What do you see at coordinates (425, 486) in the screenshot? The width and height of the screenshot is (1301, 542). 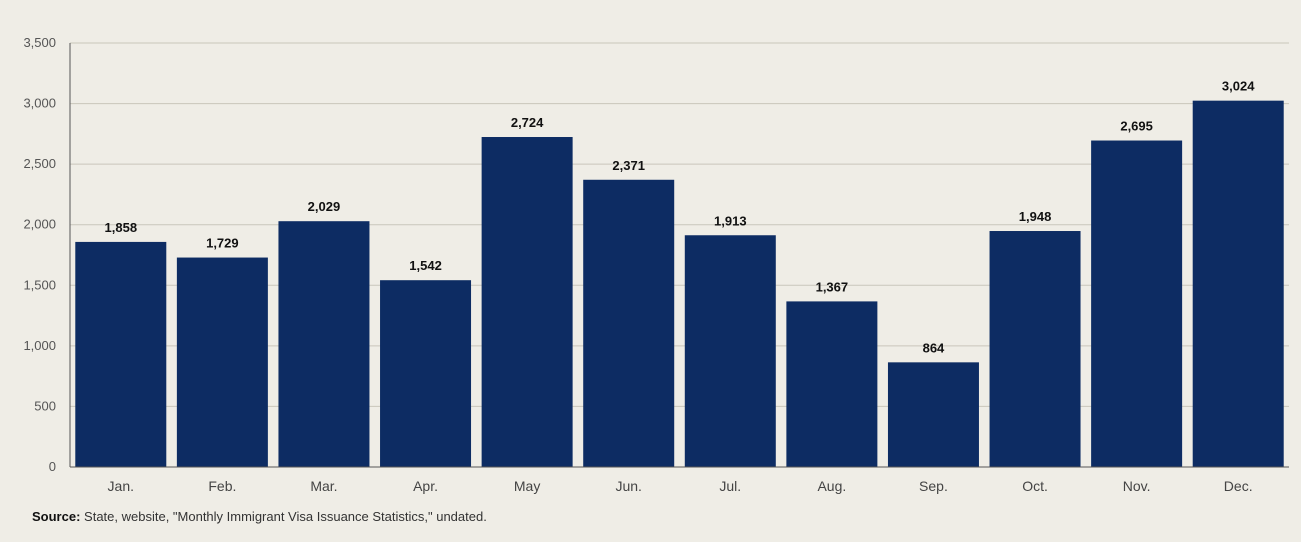 I see `x-tick-label: Apr.` at bounding box center [425, 486].